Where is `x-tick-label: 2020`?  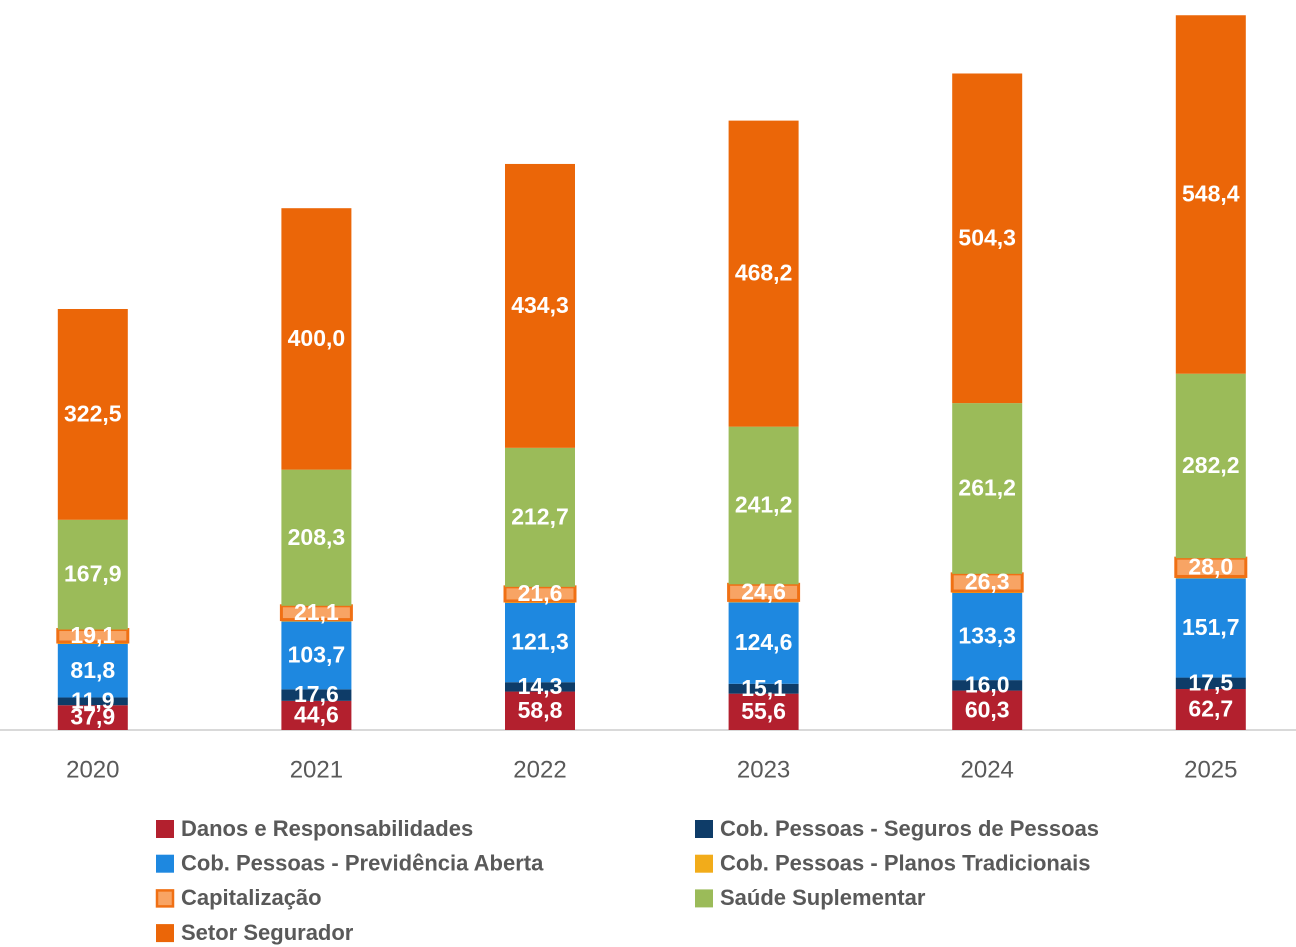 x-tick-label: 2020 is located at coordinates (92, 769).